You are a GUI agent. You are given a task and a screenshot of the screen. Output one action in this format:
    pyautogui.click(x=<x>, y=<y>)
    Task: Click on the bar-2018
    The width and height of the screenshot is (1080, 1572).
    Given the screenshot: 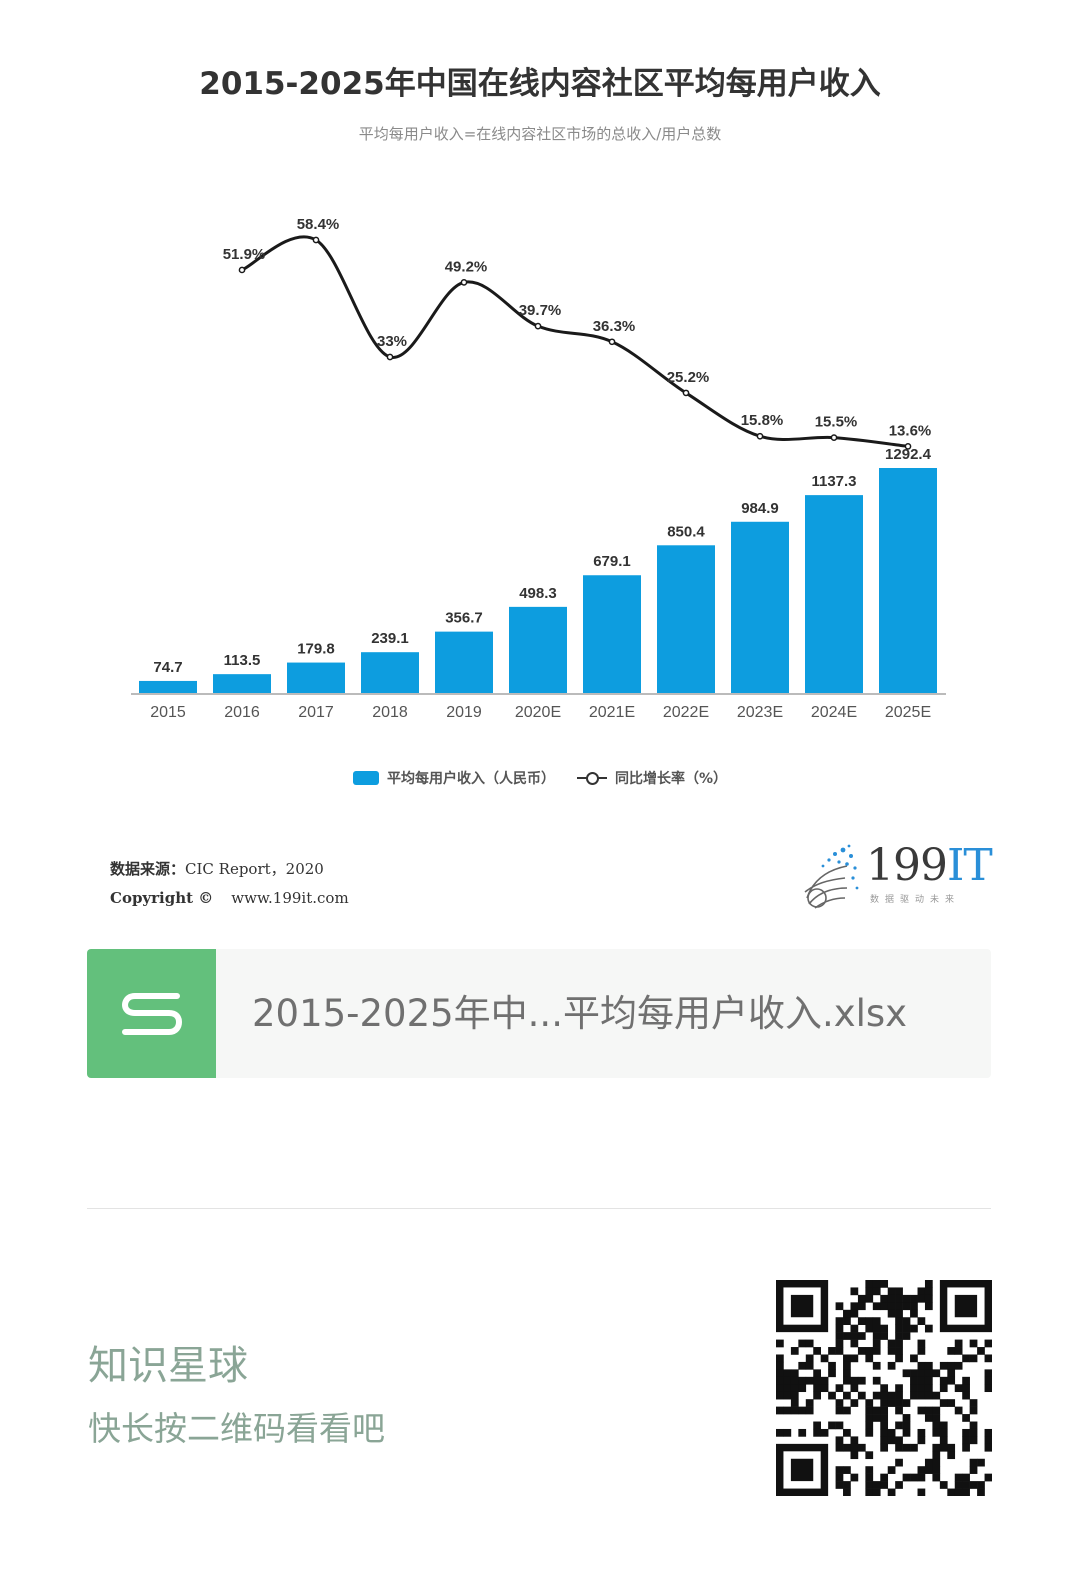 What is the action you would take?
    pyautogui.click(x=390, y=673)
    